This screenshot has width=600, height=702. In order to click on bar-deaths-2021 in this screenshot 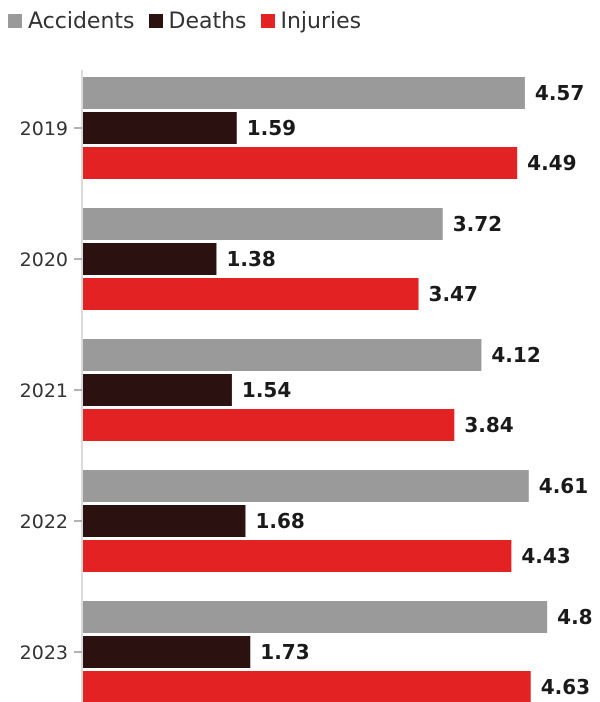, I will do `click(157, 390)`.